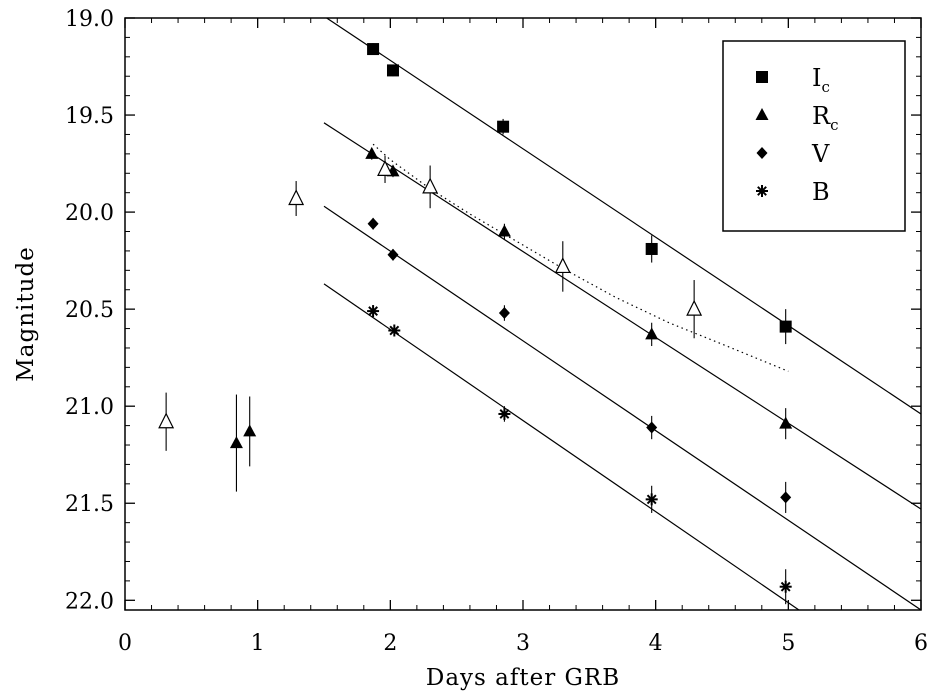 This screenshot has height=694, width=935. Describe the element at coordinates (89, 116) in the screenshot. I see `y-tick-label: 19.5` at that location.